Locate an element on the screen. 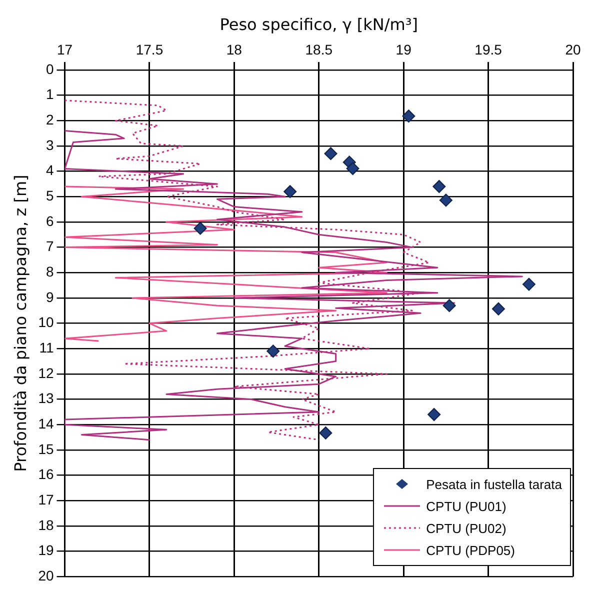 The image size is (593, 596). legend-label: CPTU (PDP05) is located at coordinates (470, 550).